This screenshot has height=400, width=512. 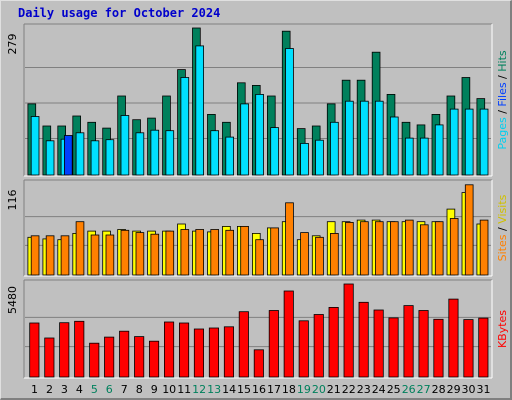 What do you see at coordinates (349, 389) in the screenshot?
I see `day-label-22: 22` at bounding box center [349, 389].